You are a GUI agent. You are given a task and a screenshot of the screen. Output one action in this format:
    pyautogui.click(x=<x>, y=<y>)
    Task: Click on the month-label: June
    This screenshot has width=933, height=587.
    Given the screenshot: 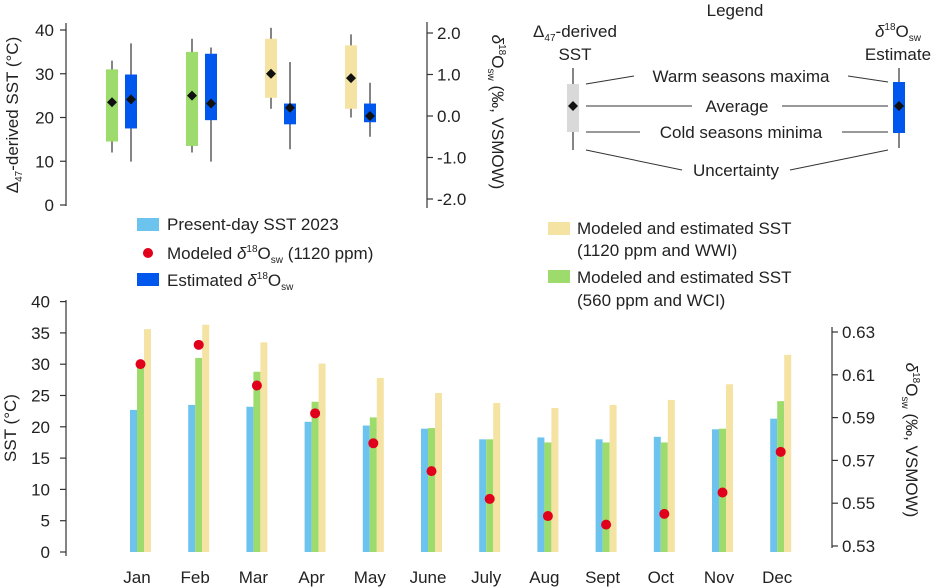 What is the action you would take?
    pyautogui.click(x=428, y=577)
    